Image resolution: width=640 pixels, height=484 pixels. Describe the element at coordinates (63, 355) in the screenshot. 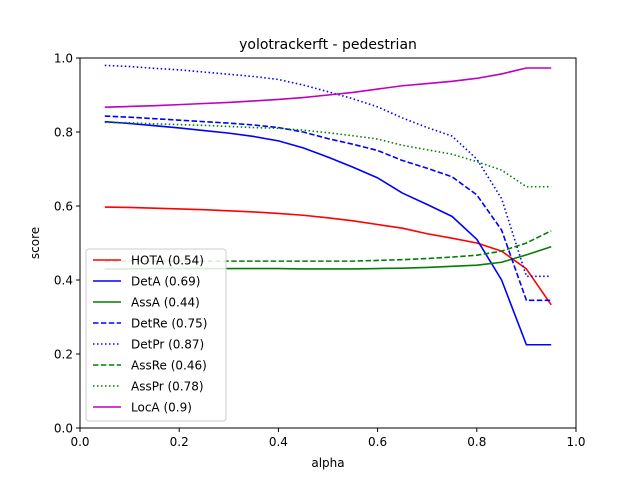

I see `y-tick-label: 0.2` at that location.